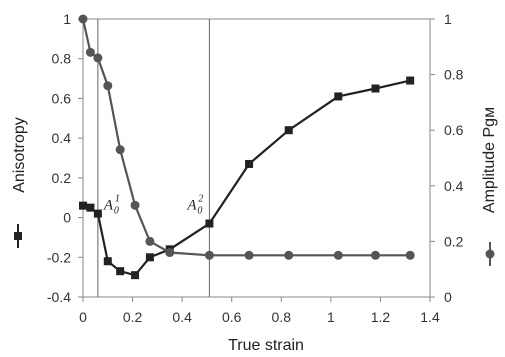 Image resolution: width=505 pixels, height=357 pixels. Describe the element at coordinates (454, 186) in the screenshot. I see `right-y-tick-label: 0.4` at that location.